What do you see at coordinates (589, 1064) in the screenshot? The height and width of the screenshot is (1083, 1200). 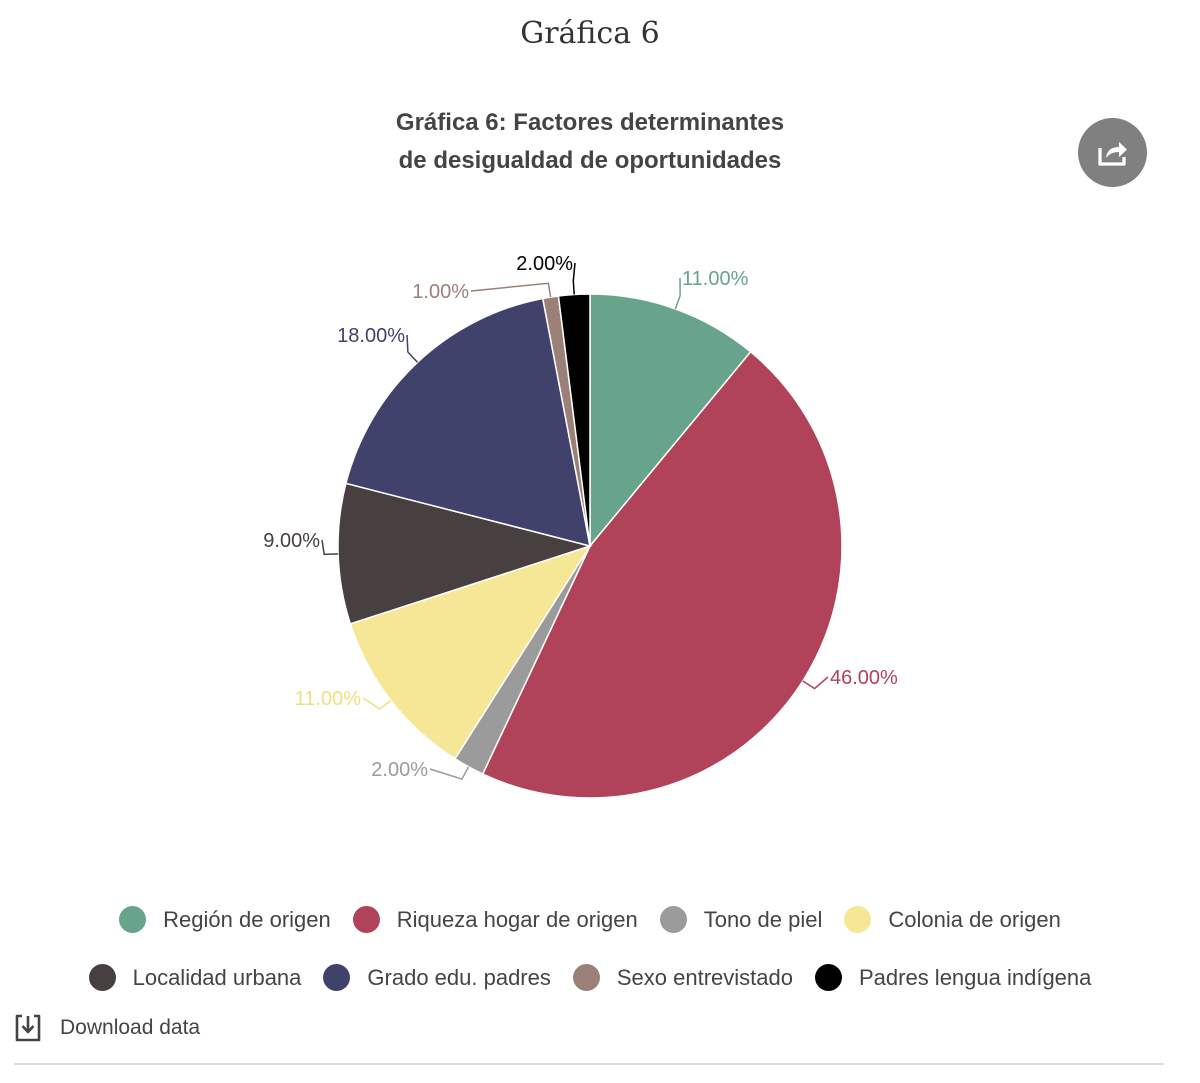 I see `bottom-divider` at bounding box center [589, 1064].